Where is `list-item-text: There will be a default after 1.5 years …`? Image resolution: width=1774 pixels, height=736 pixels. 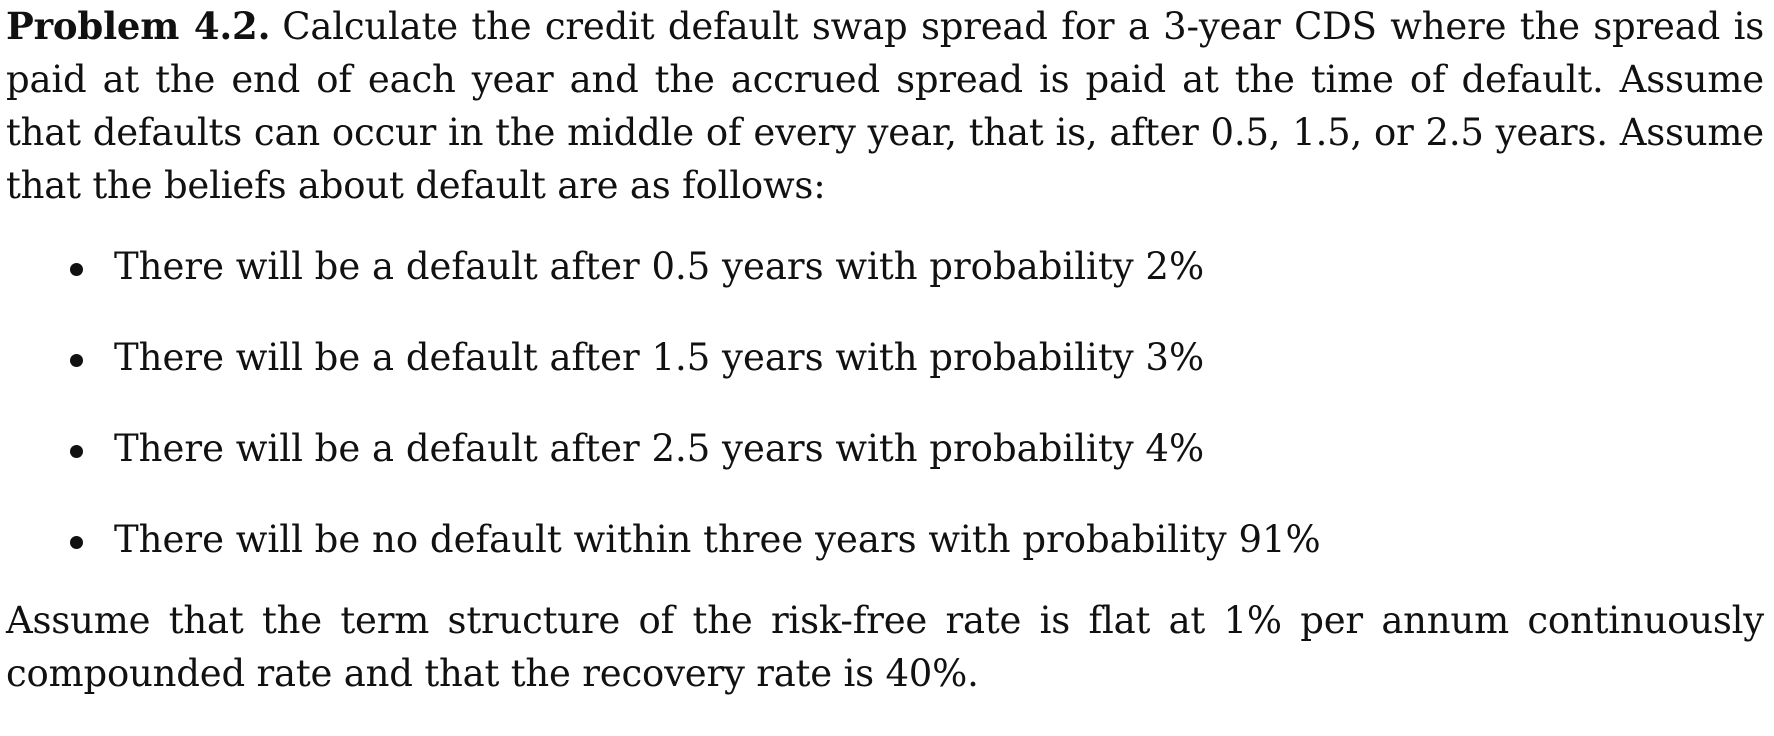
list-item-text: There will be a default after 1.5 years … is located at coordinates (659, 357).